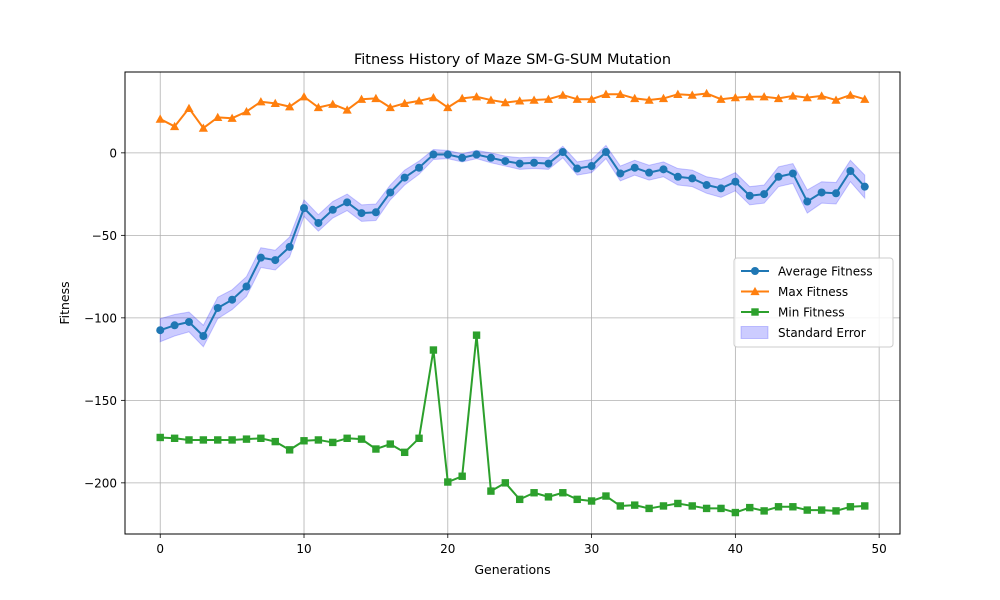 The height and width of the screenshot is (600, 1000). Describe the element at coordinates (100, 401) in the screenshot. I see `y-tick-label: −150` at that location.